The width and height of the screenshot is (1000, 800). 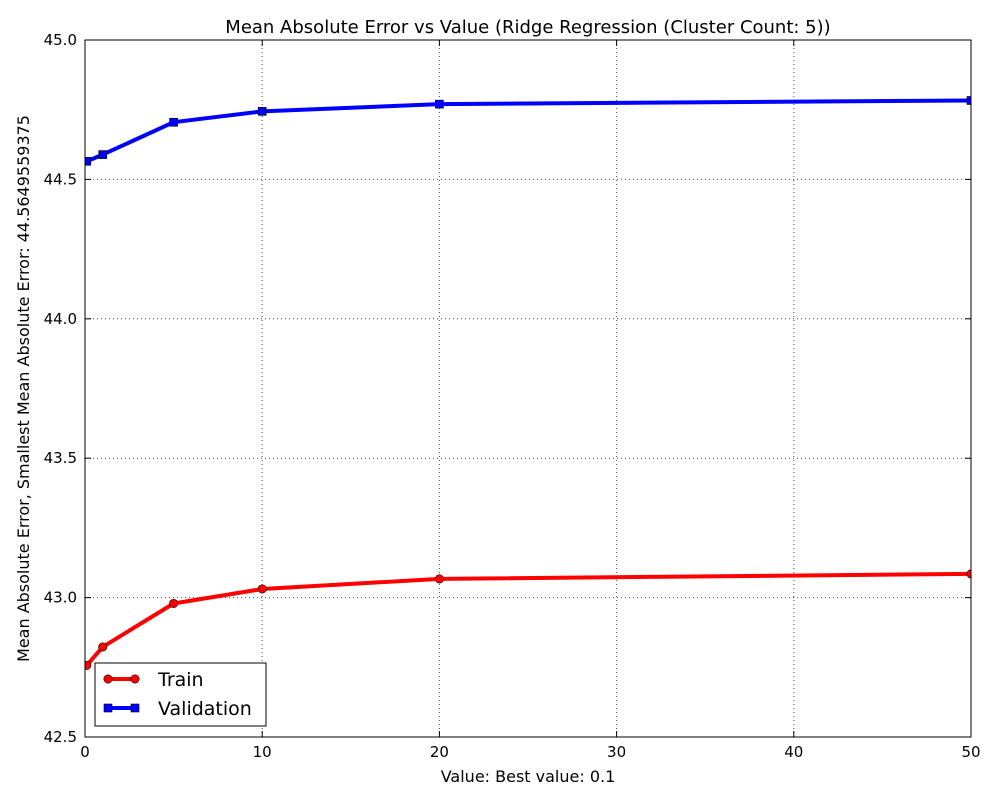 What do you see at coordinates (205, 709) in the screenshot?
I see `legend-validation-label: Validation` at bounding box center [205, 709].